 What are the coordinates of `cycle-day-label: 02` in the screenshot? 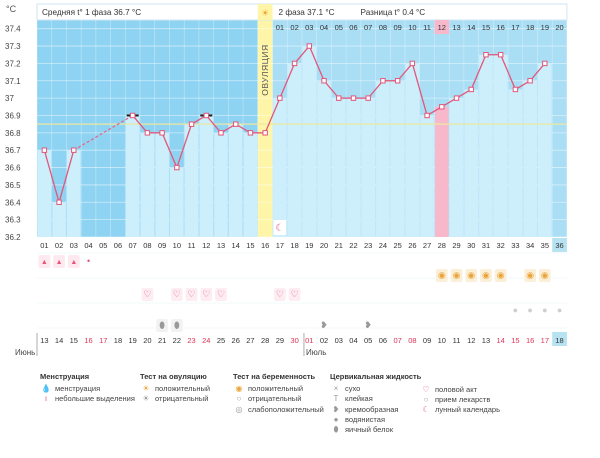 It's located at (59, 245).